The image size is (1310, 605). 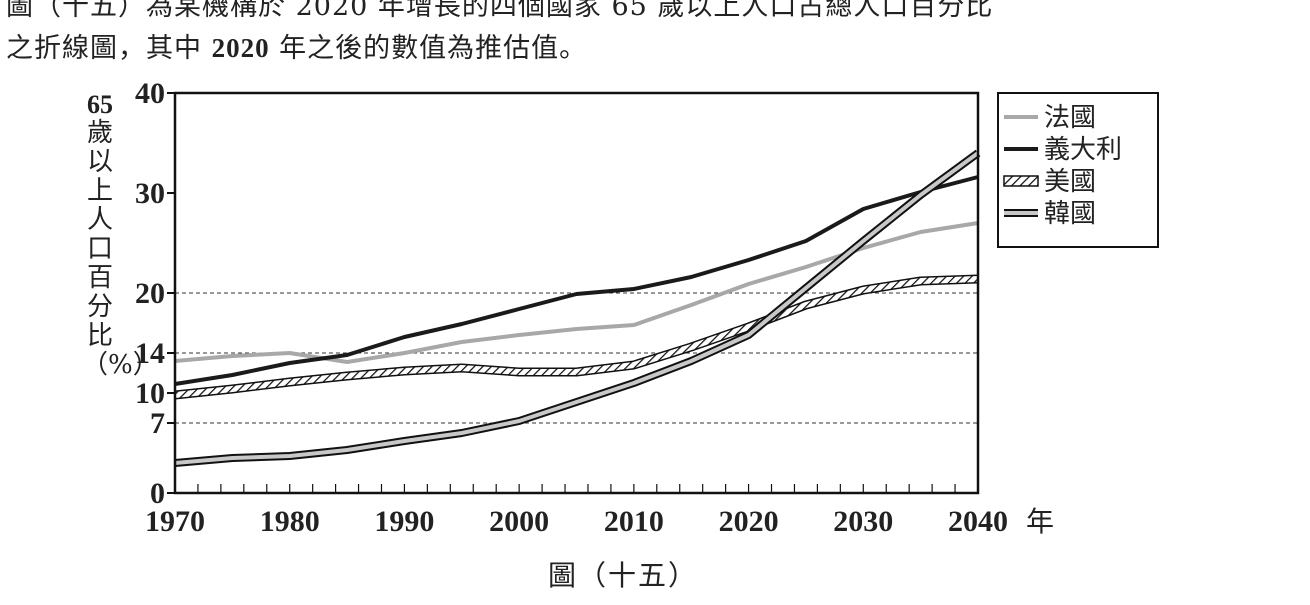 I want to click on x-minor-ticks, so click(x=576, y=488).